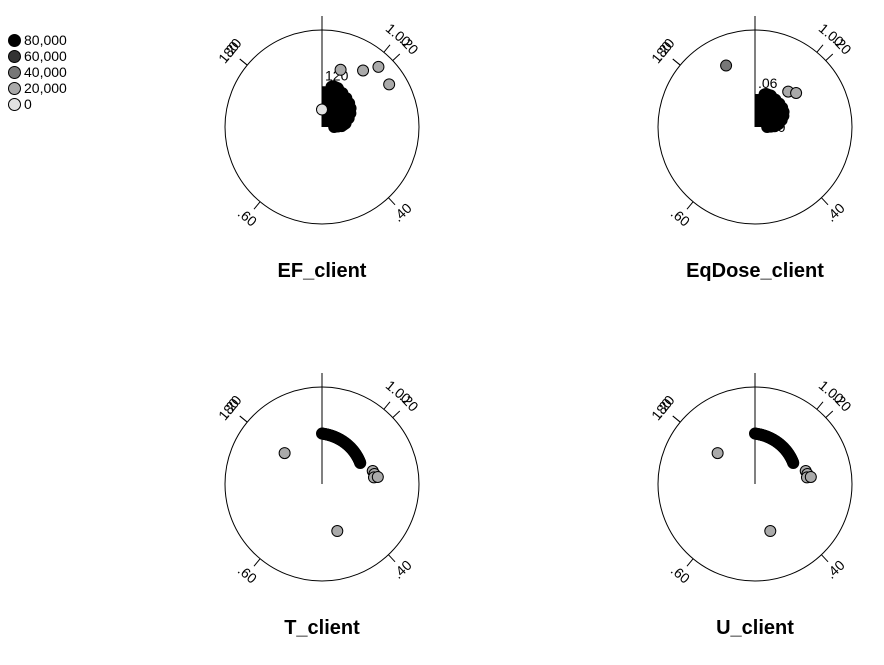 The width and height of the screenshot is (884, 665). I want to click on legend-label: 0, so click(28, 104).